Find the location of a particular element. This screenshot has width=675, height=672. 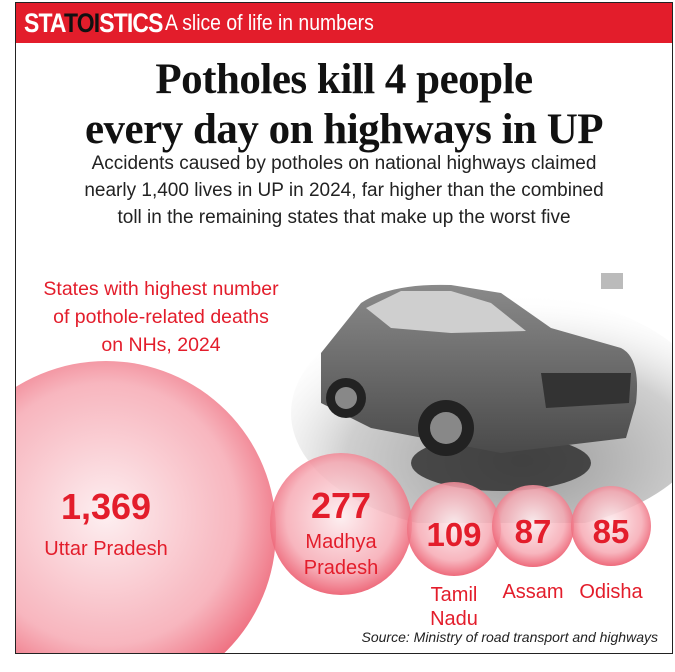

value-label: 1,369 is located at coordinates (106, 506).